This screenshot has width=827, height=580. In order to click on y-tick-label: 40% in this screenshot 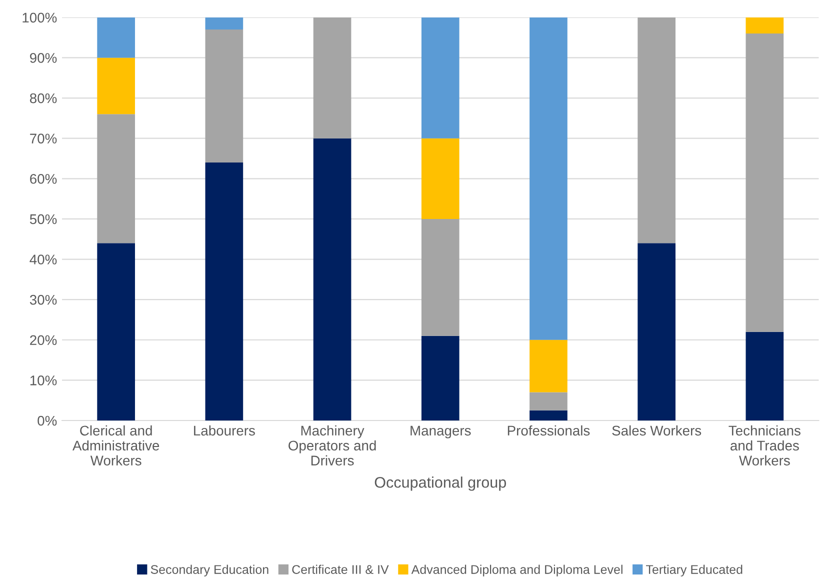, I will do `click(43, 259)`.